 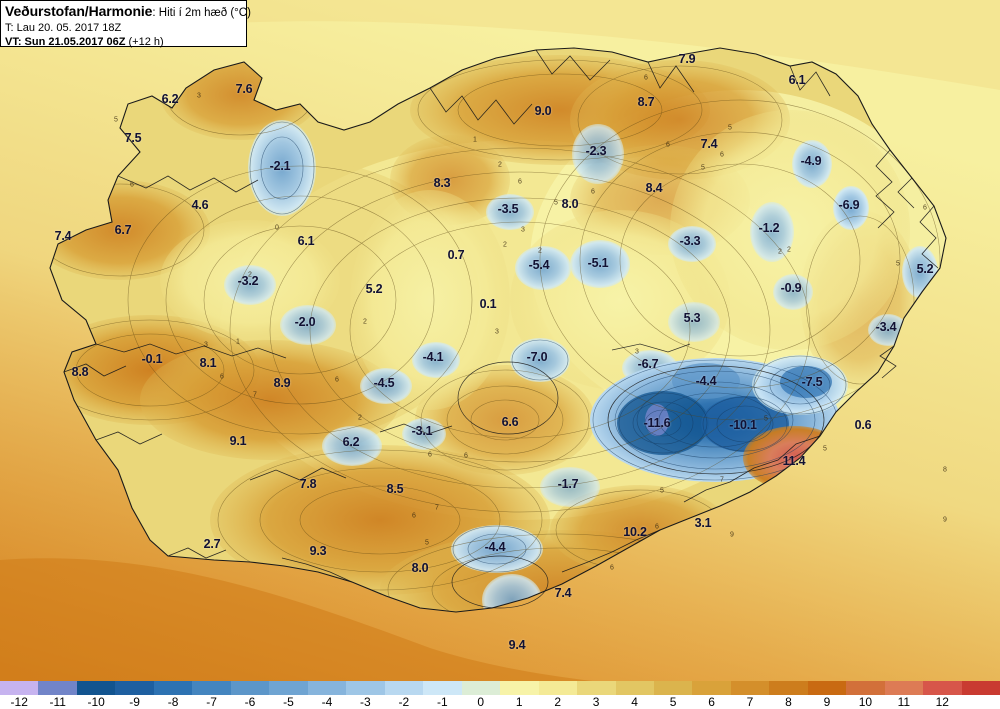 I want to click on station-label: -10.1, so click(x=743, y=425).